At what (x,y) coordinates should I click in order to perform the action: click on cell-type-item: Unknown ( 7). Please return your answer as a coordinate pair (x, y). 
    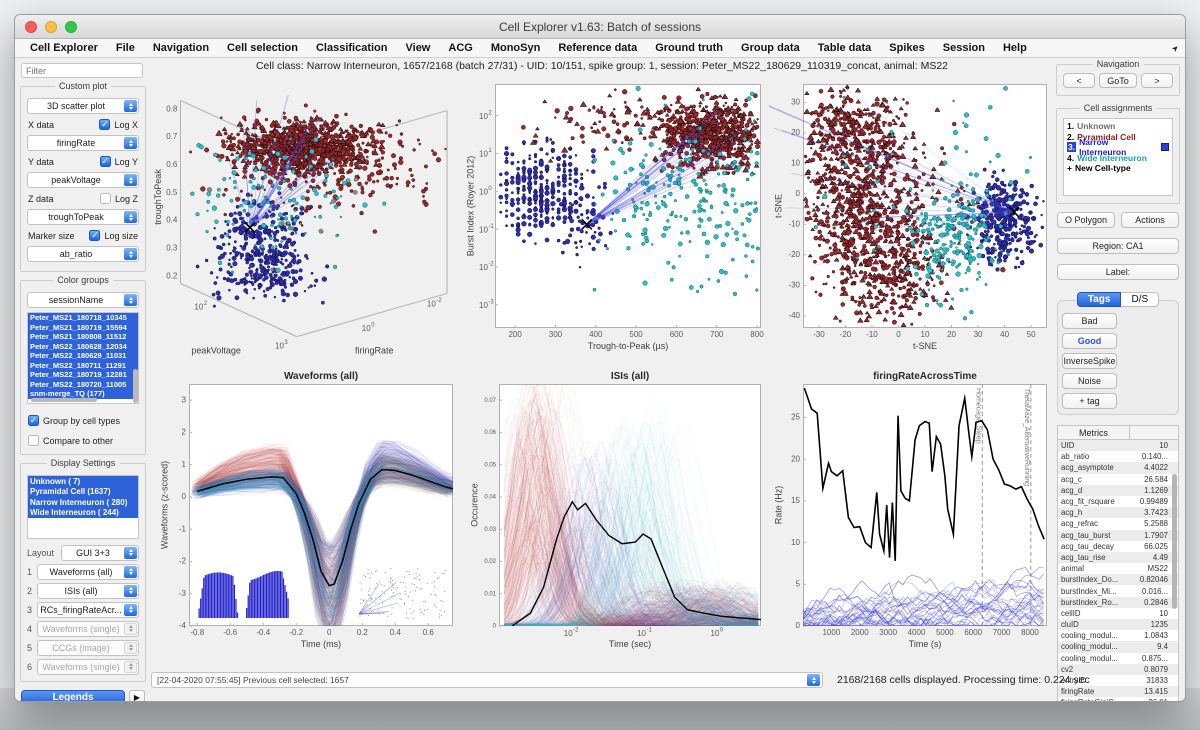
    Looking at the image, I should click on (83, 481).